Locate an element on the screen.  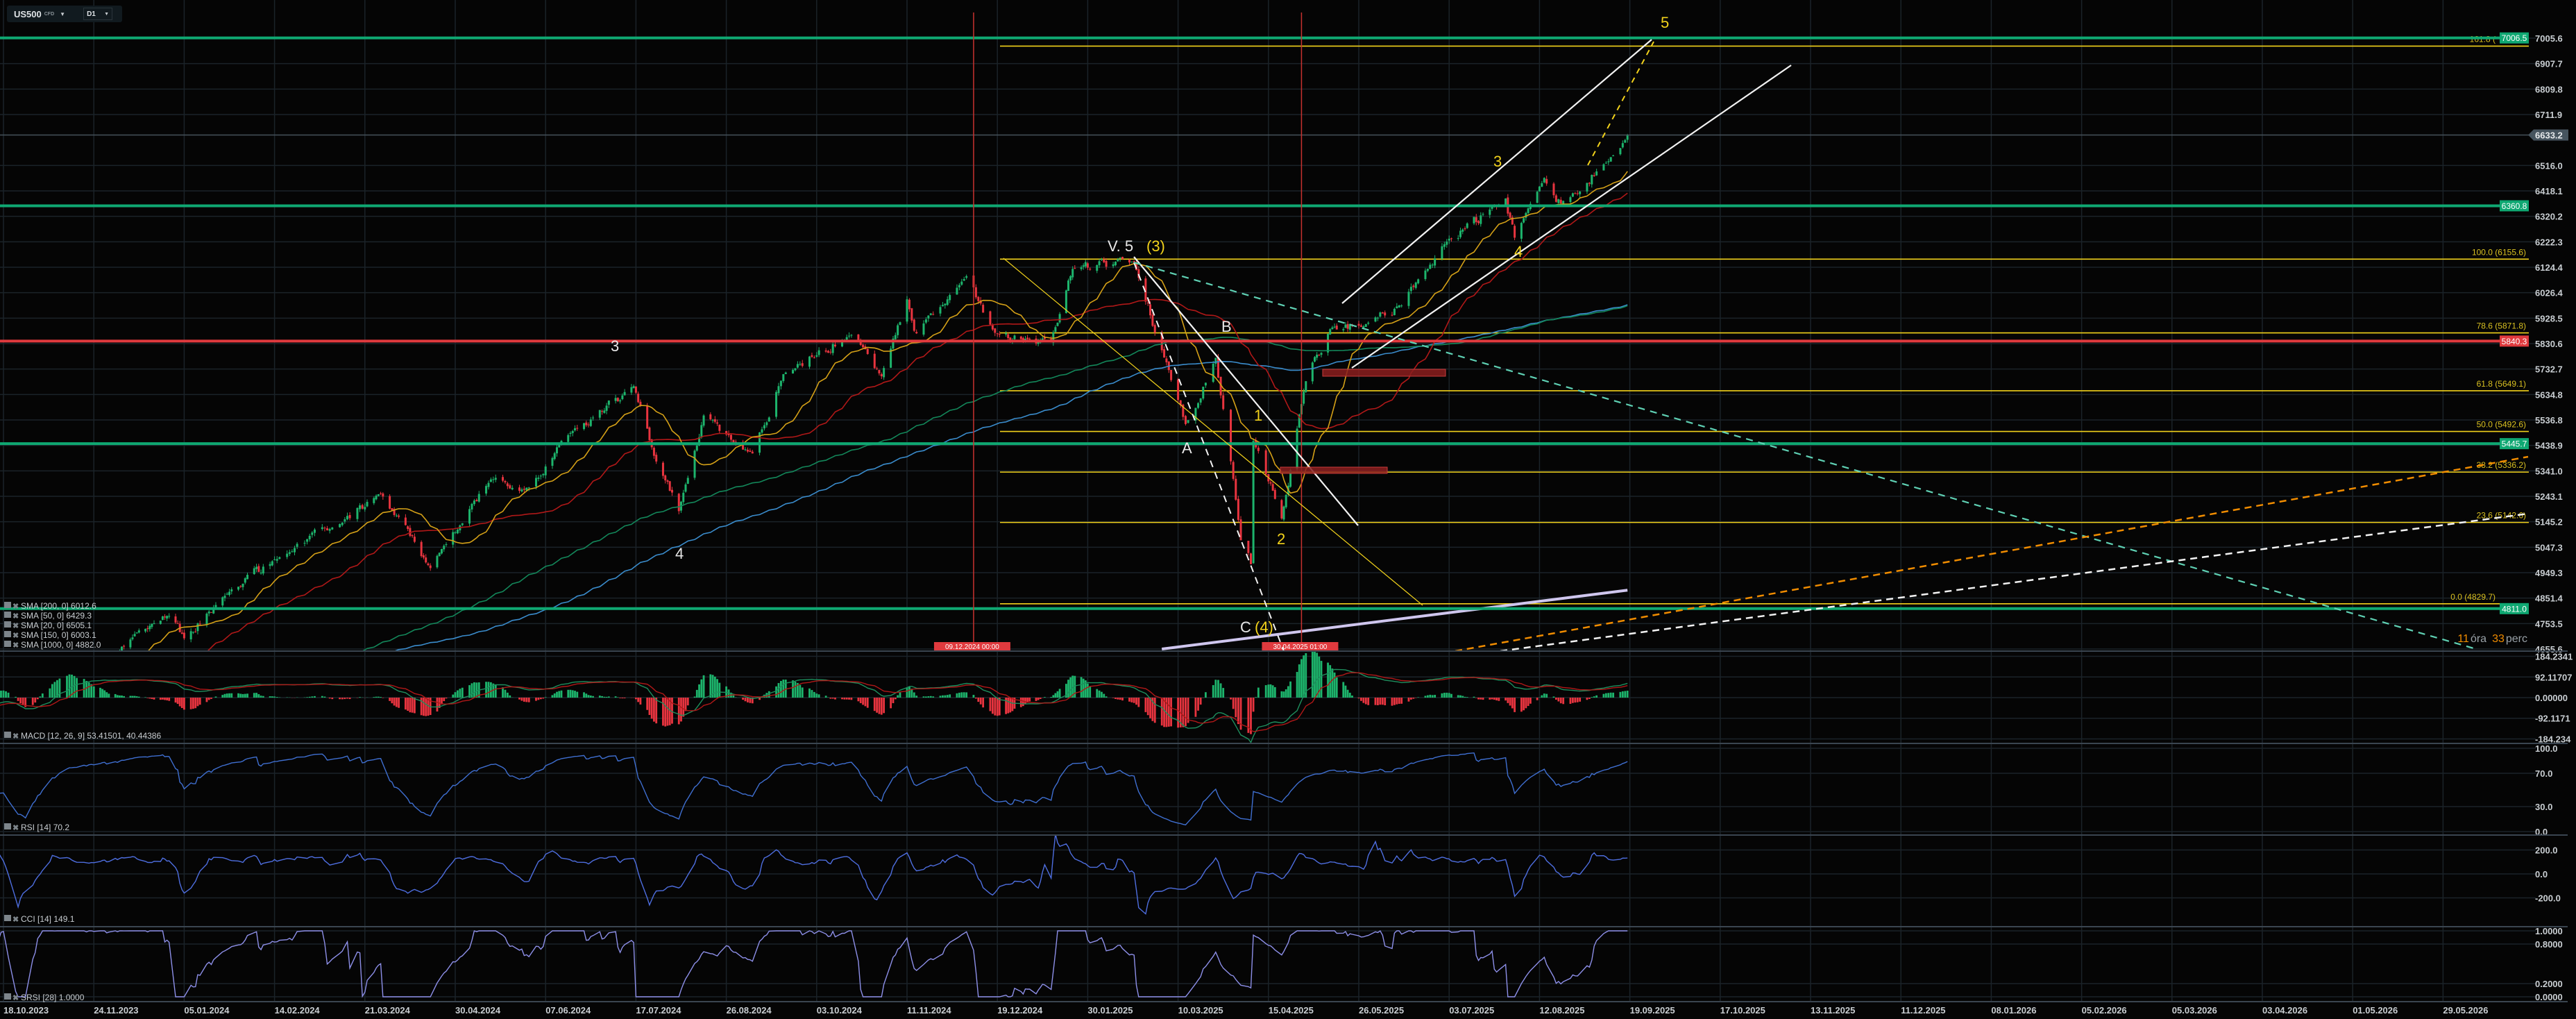
timeframe-select: D1 ▼ is located at coordinates (98, 14).